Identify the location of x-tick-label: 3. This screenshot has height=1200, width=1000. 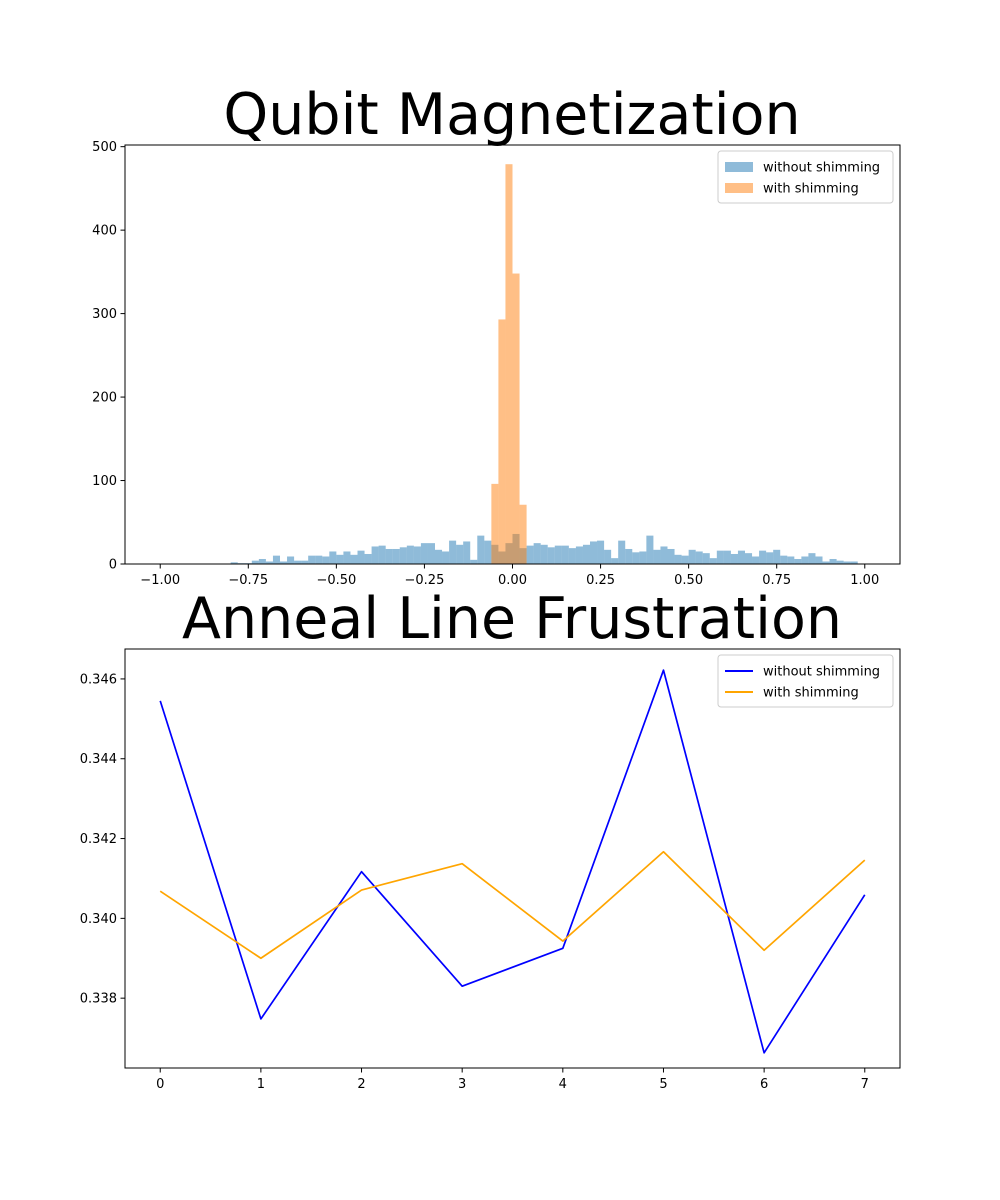
(462, 1084).